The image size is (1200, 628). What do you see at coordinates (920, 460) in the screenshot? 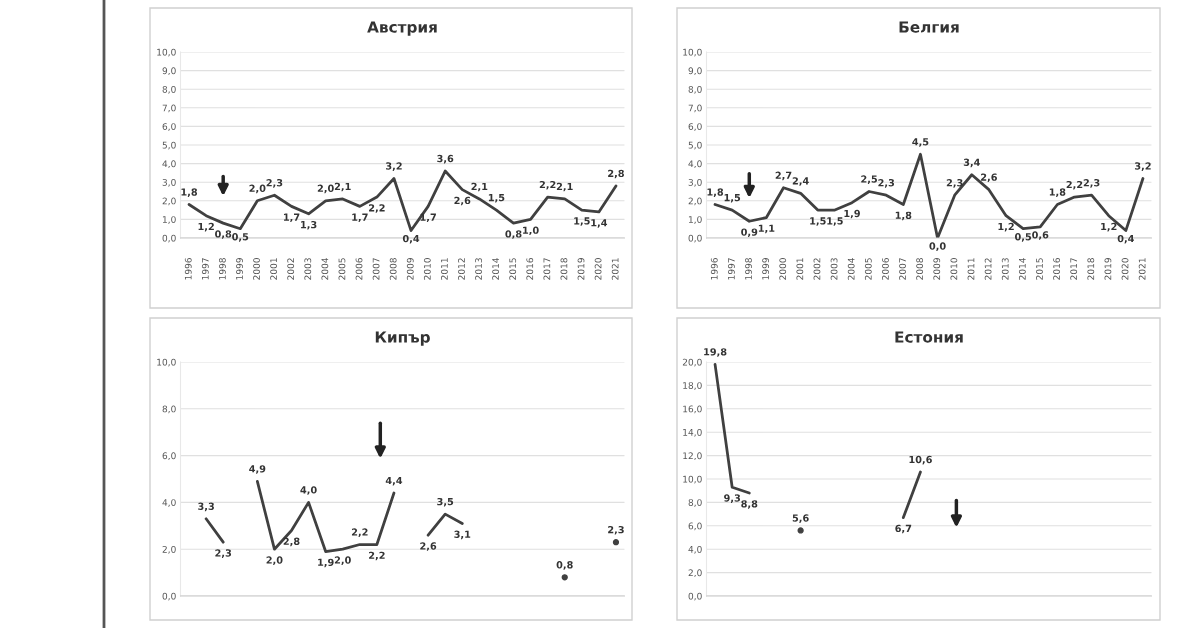
I see `data-label: 10,6` at bounding box center [920, 460].